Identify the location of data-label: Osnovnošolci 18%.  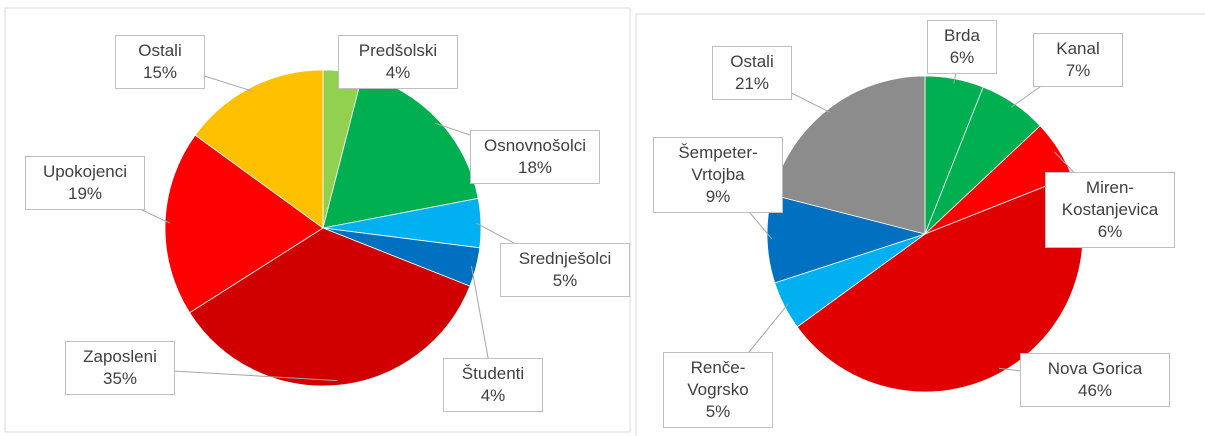
(535, 157).